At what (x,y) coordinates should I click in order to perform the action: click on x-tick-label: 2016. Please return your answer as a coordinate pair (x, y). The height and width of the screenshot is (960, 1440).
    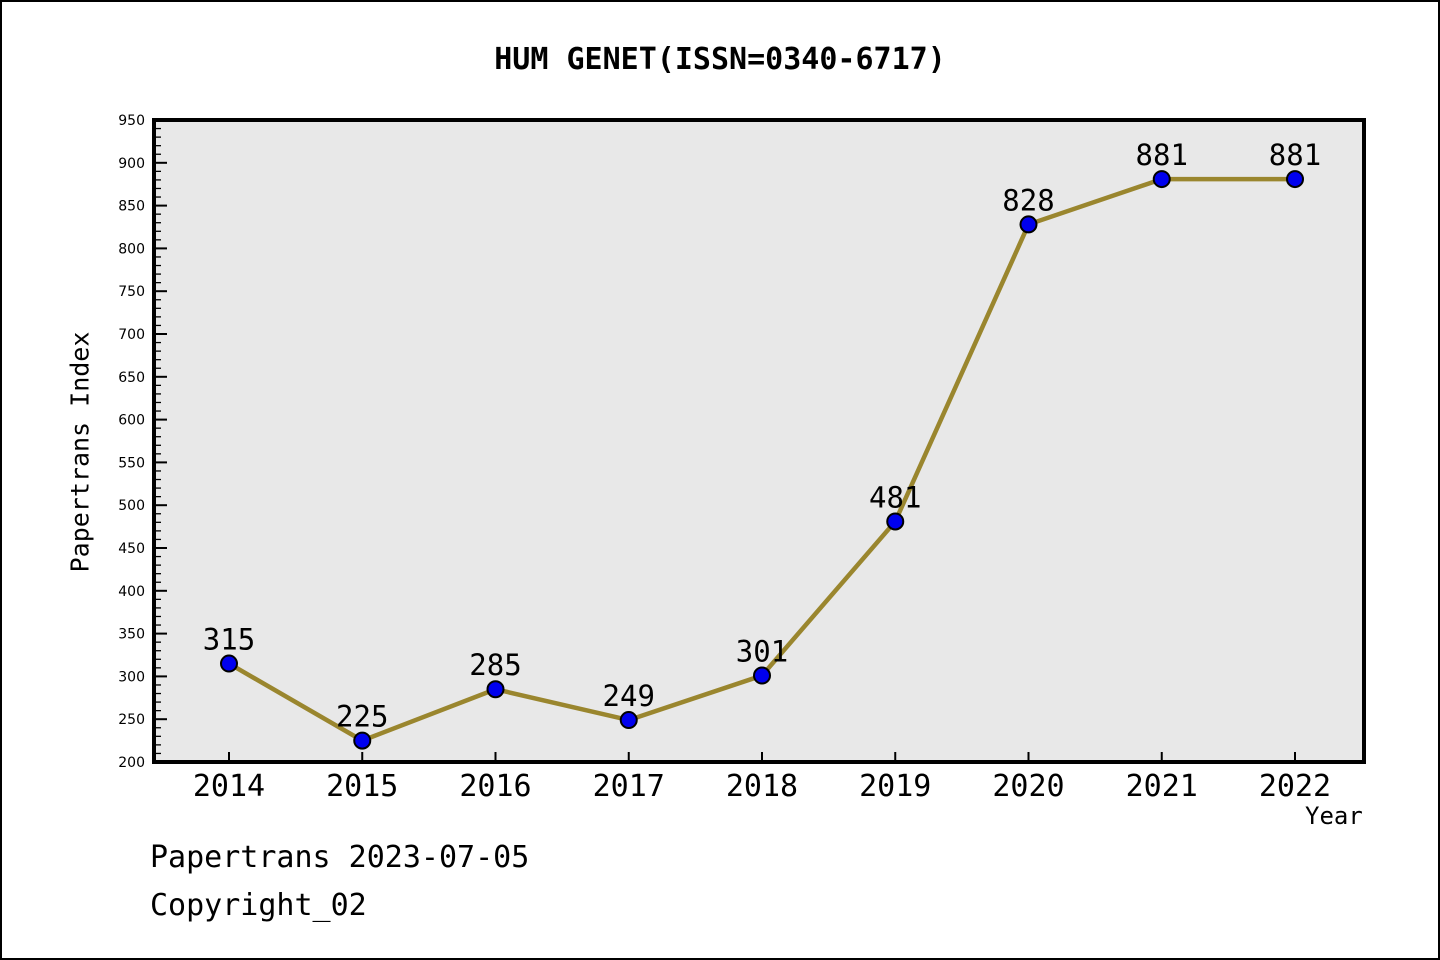
    Looking at the image, I should click on (495, 786).